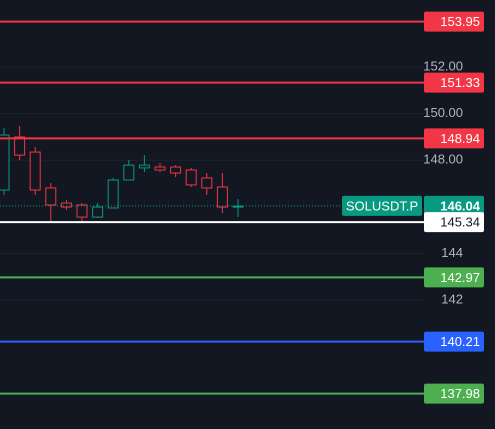 The image size is (495, 429). What do you see at coordinates (452, 252) in the screenshot?
I see `y-tick-label: 144` at bounding box center [452, 252].